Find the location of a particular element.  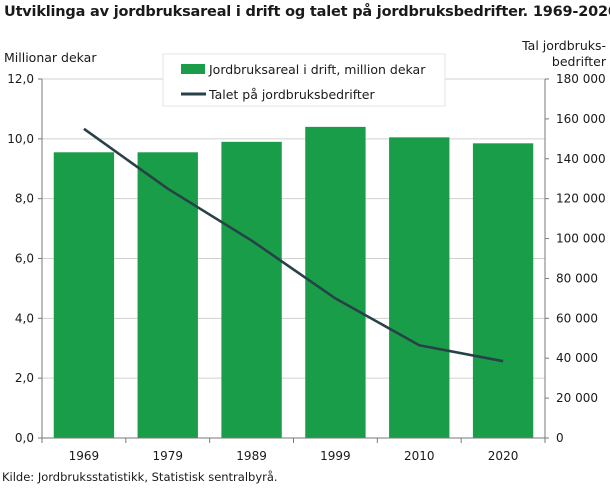

right-tick-label: 120 000 is located at coordinates (581, 199).